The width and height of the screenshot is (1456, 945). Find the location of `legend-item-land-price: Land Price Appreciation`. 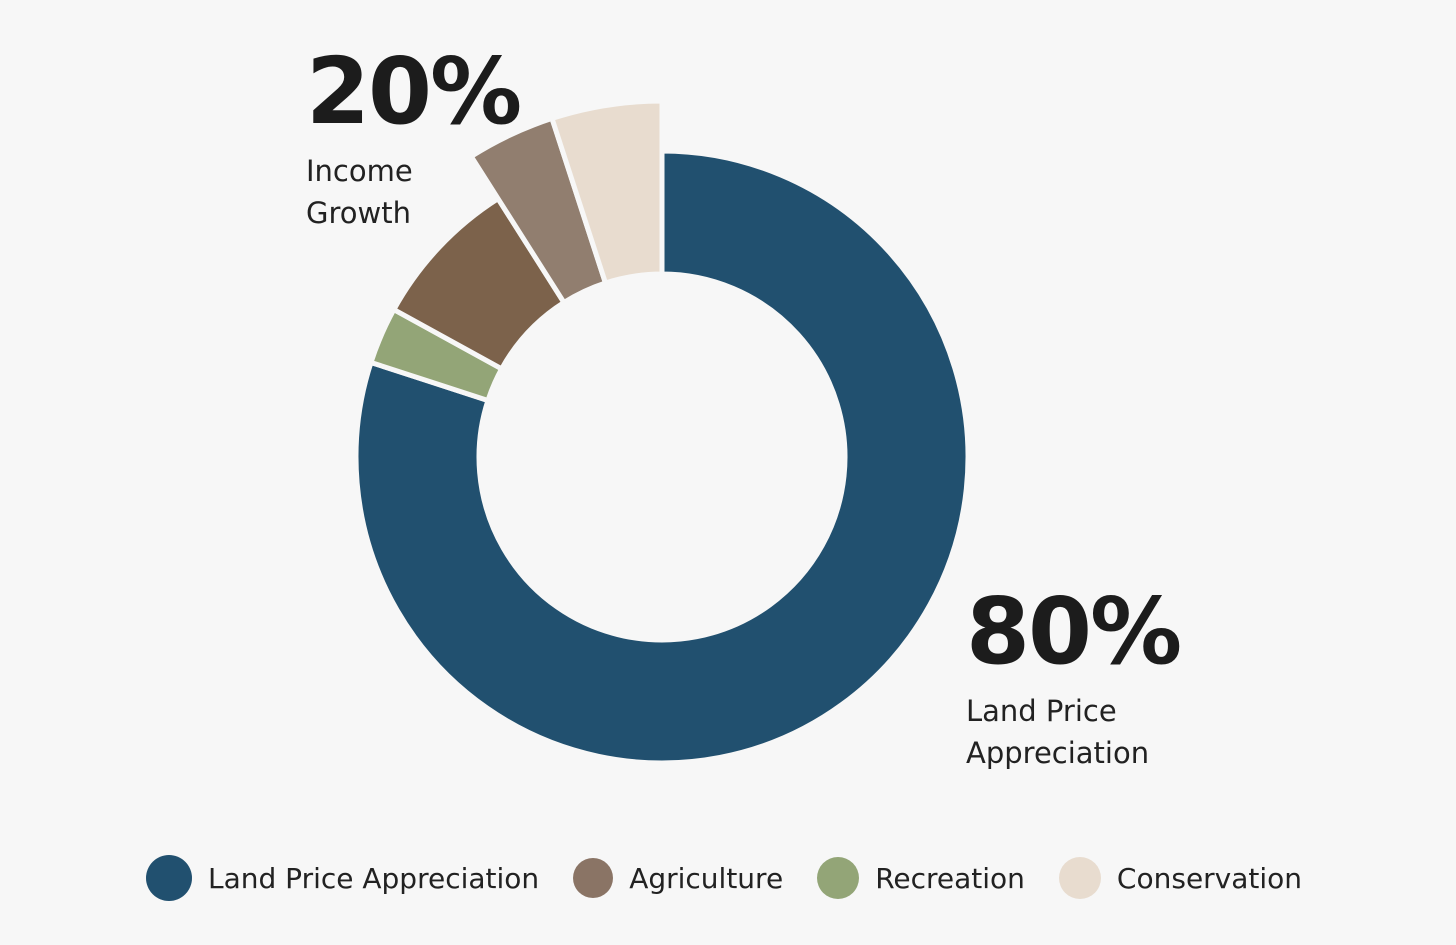

legend-item-land-price: Land Price Appreciation is located at coordinates (342, 878).